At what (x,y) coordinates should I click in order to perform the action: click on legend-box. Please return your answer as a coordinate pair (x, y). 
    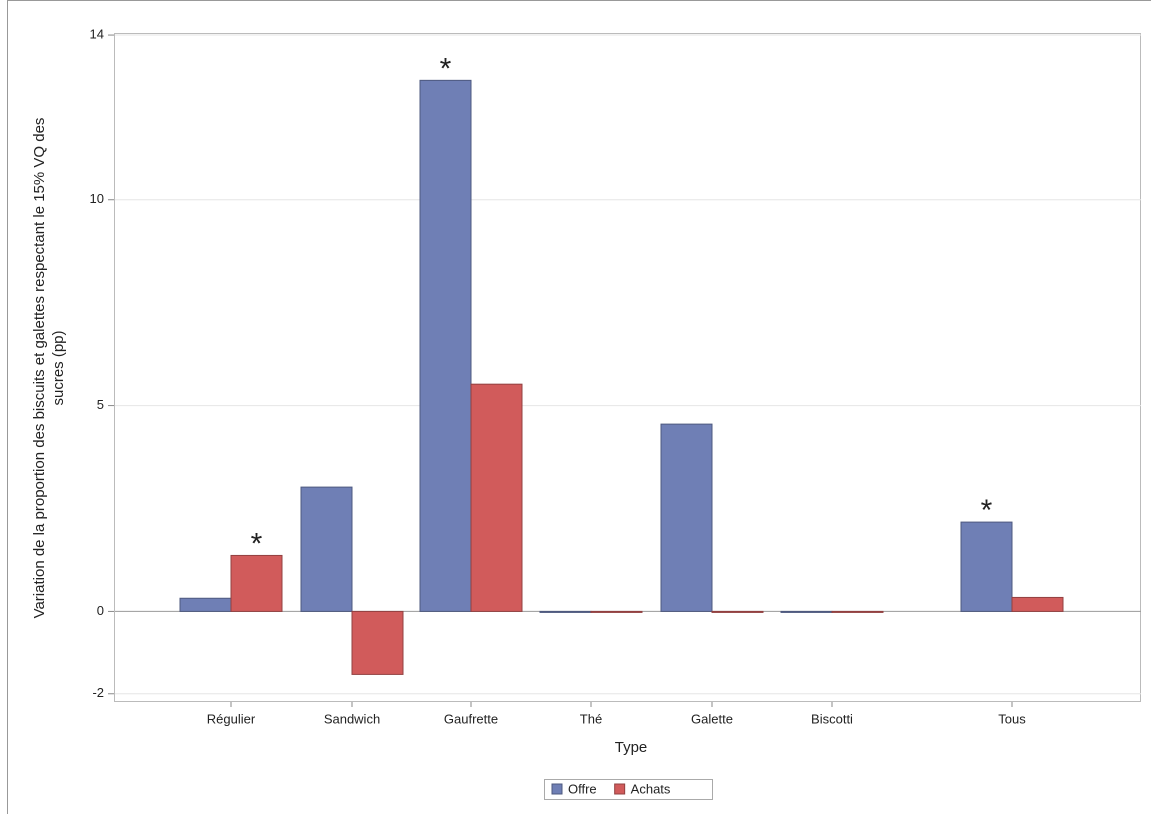
    Looking at the image, I should click on (628, 789).